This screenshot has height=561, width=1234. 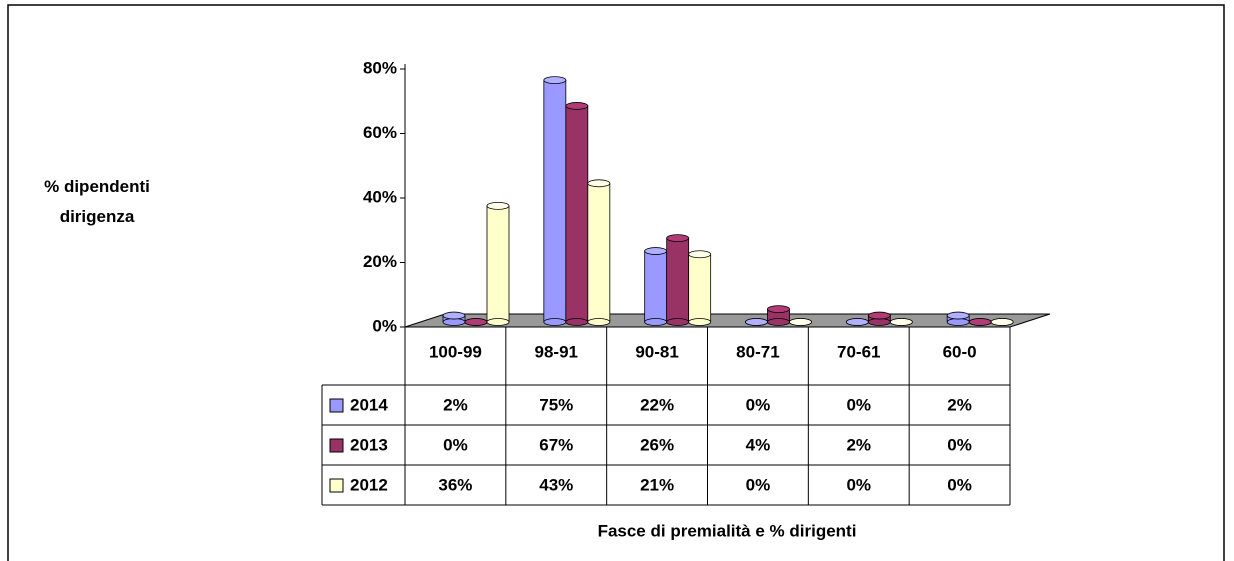 I want to click on legend-label: 2013, so click(x=369, y=444).